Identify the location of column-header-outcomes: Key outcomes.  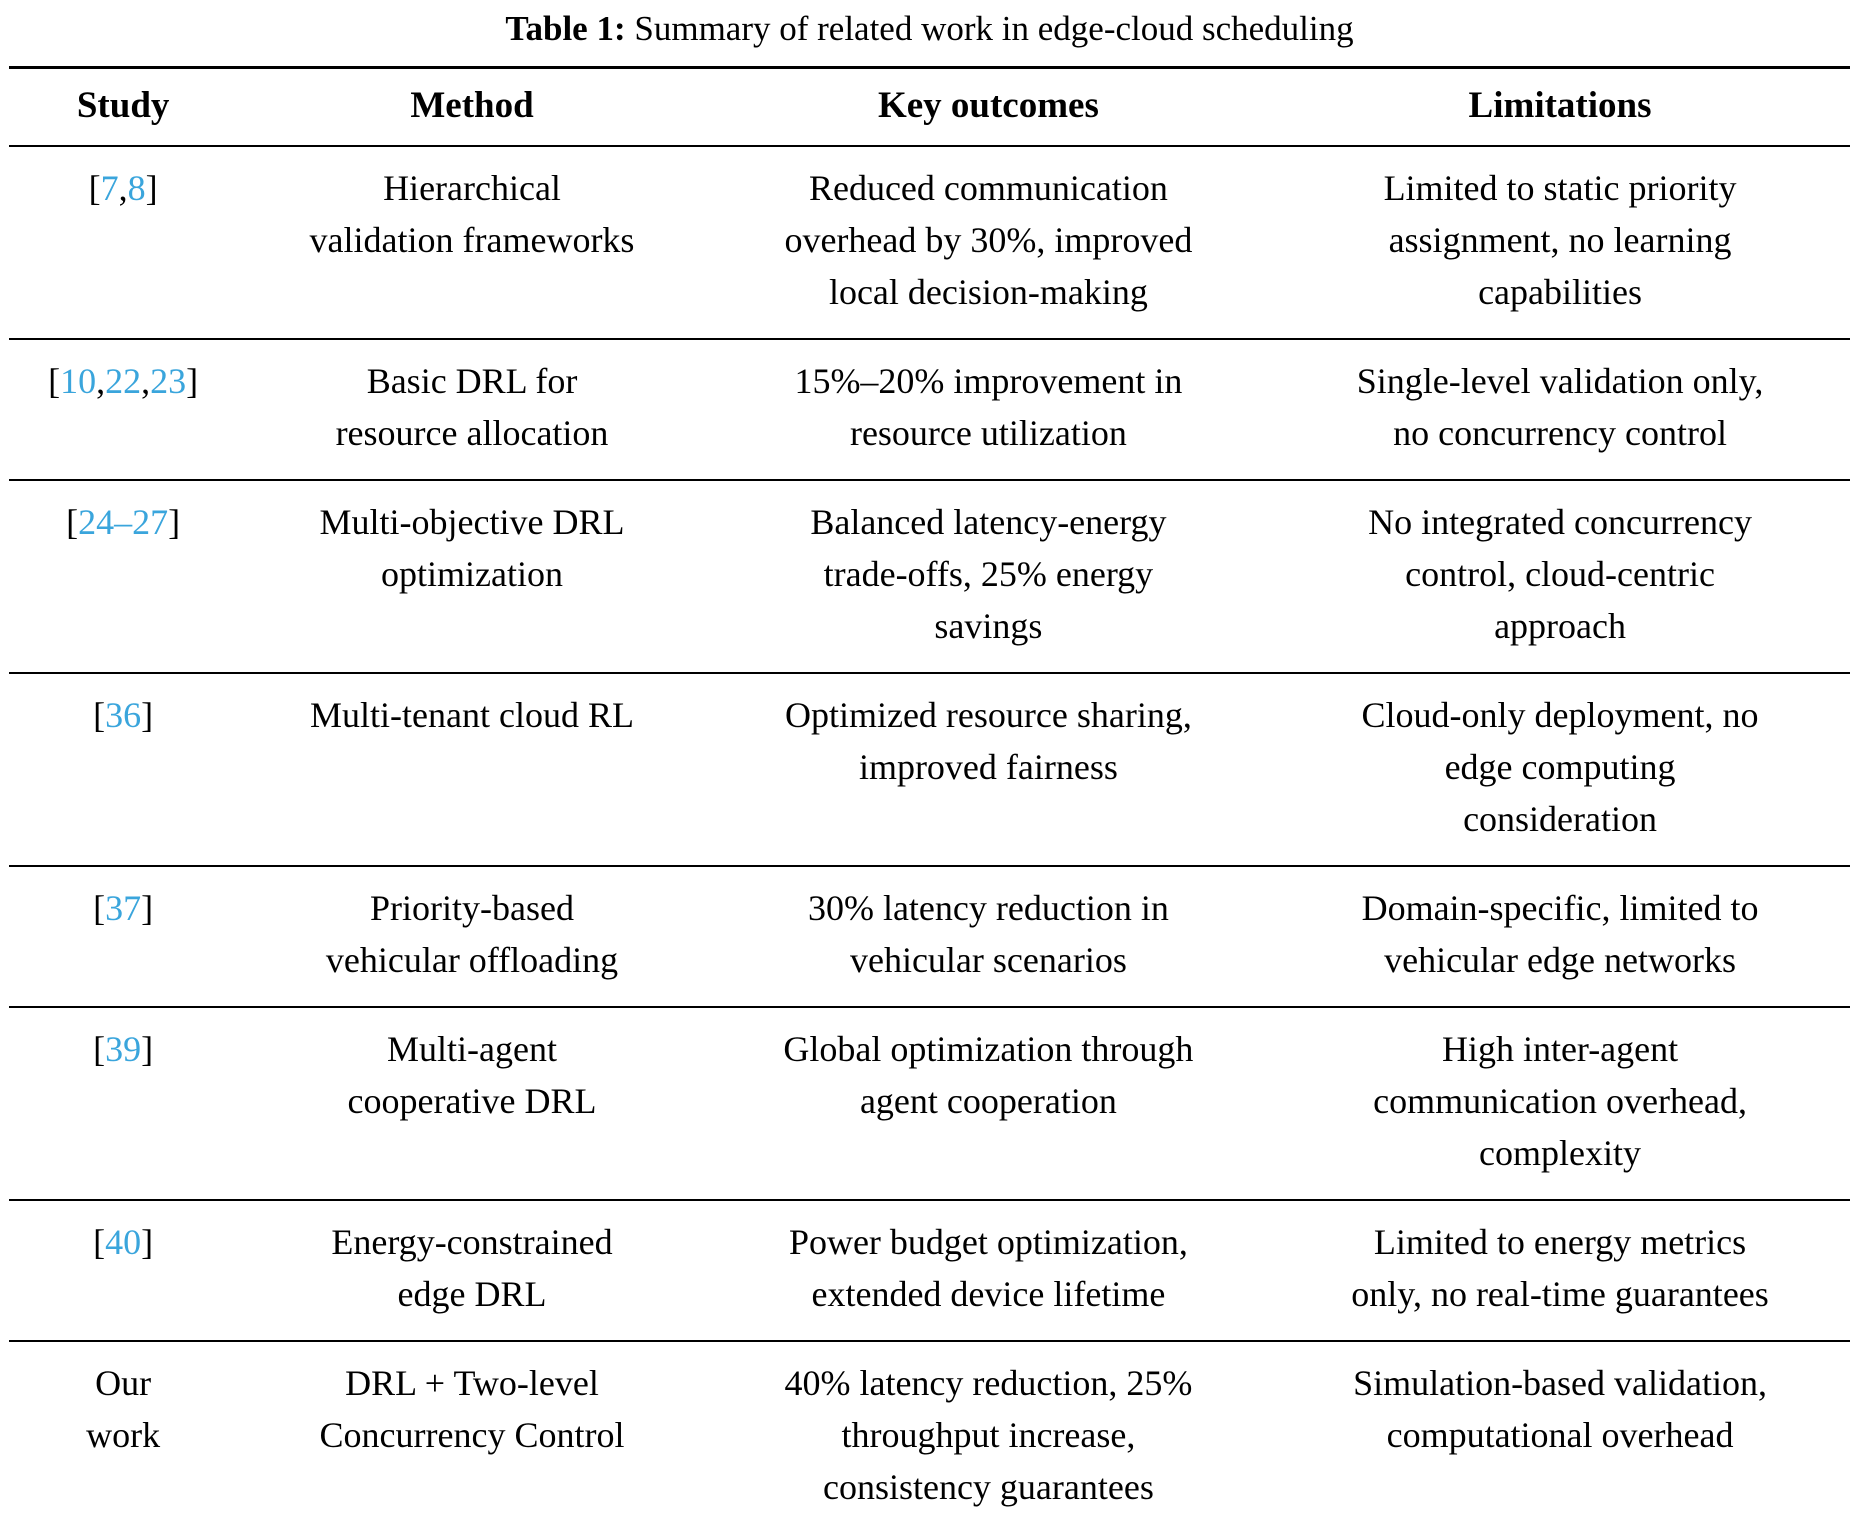
(988, 105).